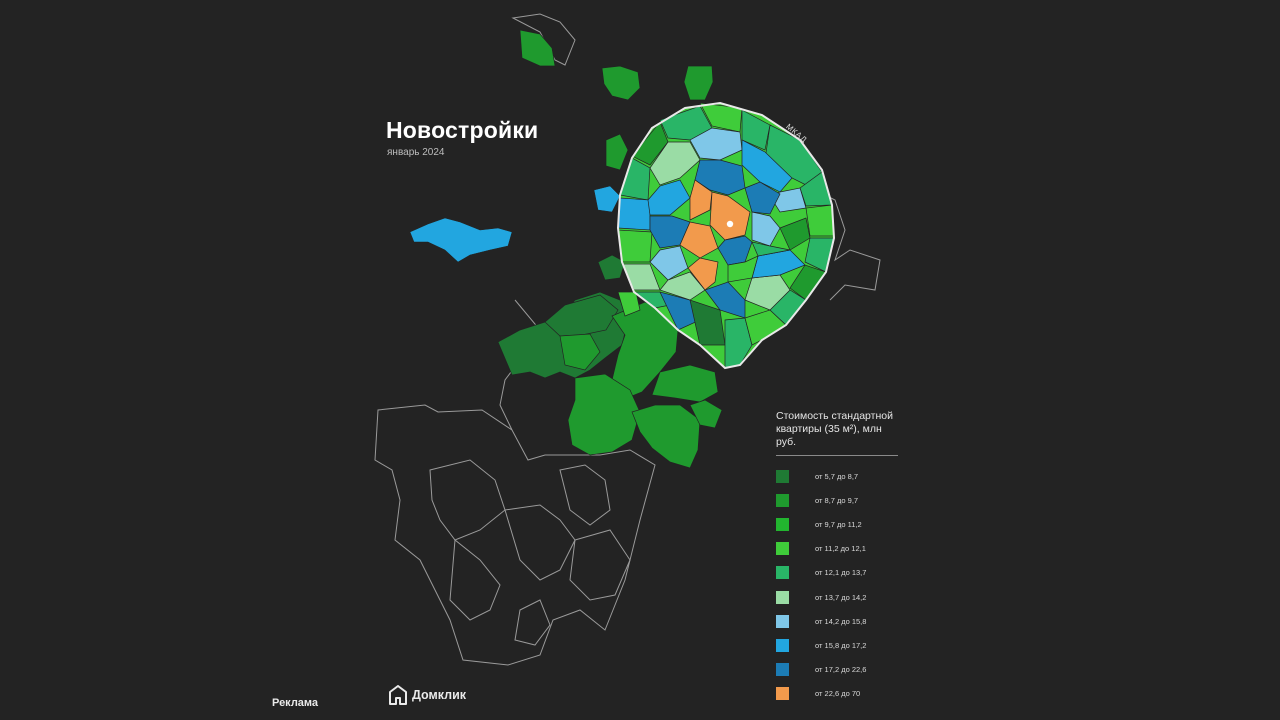 This screenshot has height=720, width=1280. I want to click on legend-label: от 5,7 до 8,7, so click(837, 476).